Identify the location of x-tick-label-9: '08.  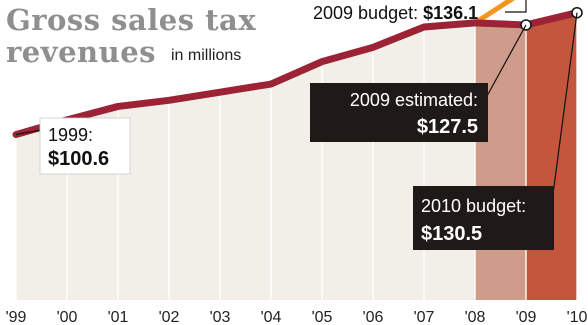
(475, 317).